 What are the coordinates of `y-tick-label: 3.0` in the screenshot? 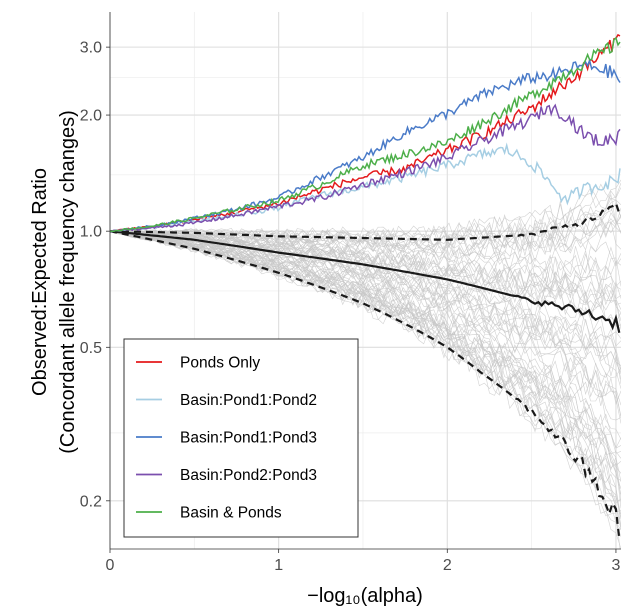 It's located at (91, 48).